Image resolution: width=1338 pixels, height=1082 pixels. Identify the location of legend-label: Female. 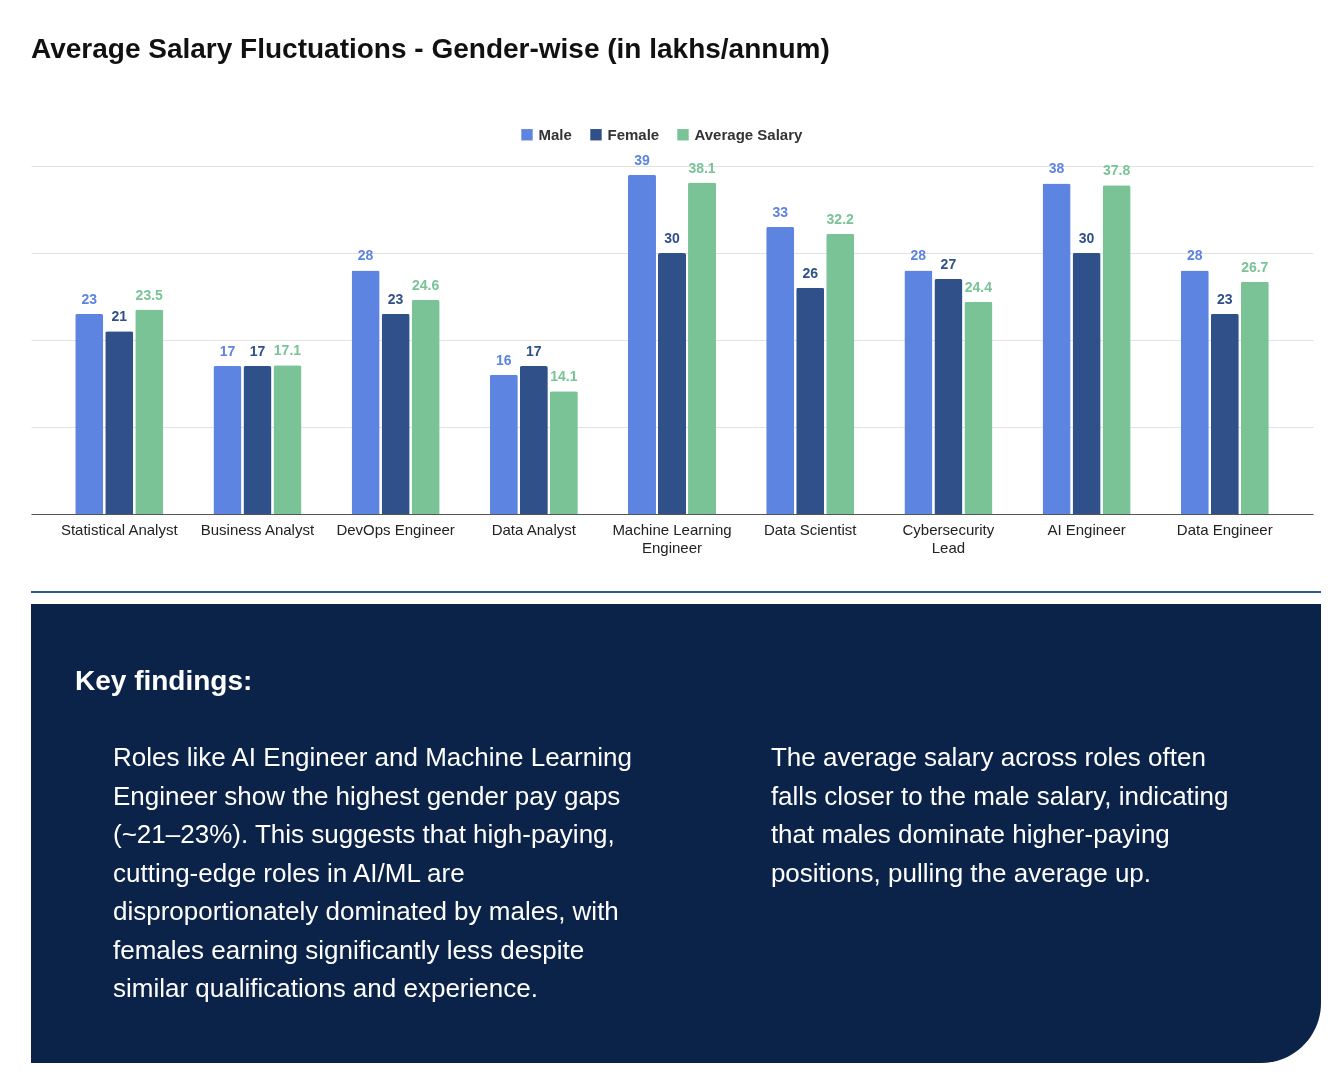
(633, 134).